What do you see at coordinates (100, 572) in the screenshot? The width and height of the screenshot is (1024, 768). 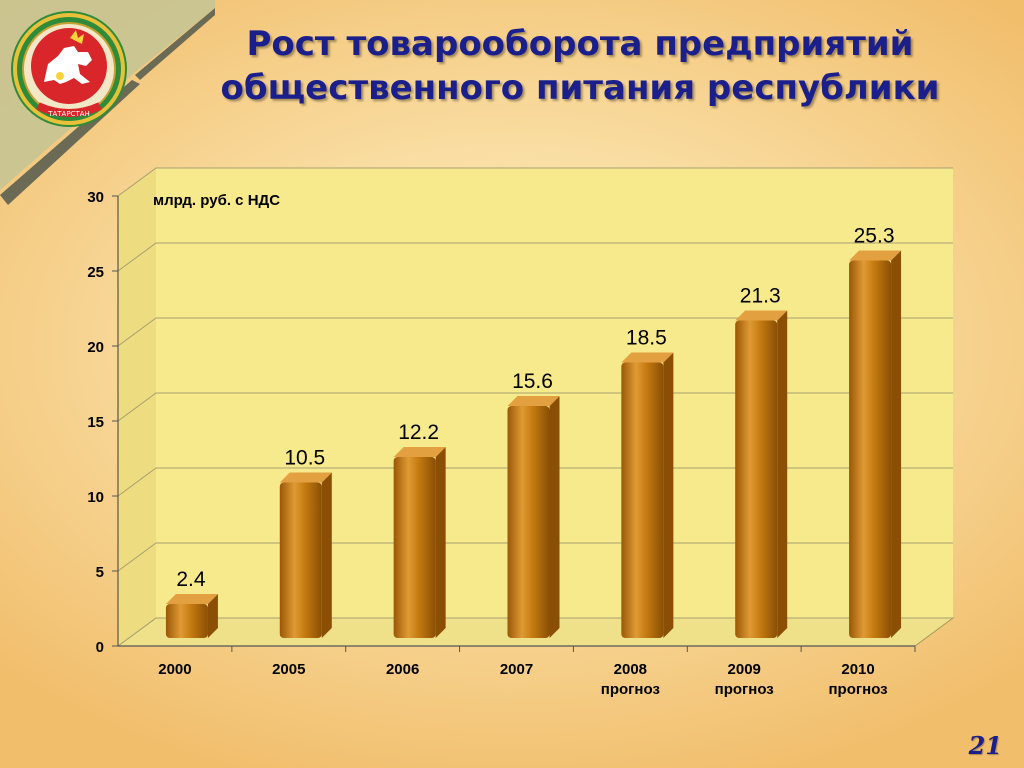 I see `y-tick-label: 5` at bounding box center [100, 572].